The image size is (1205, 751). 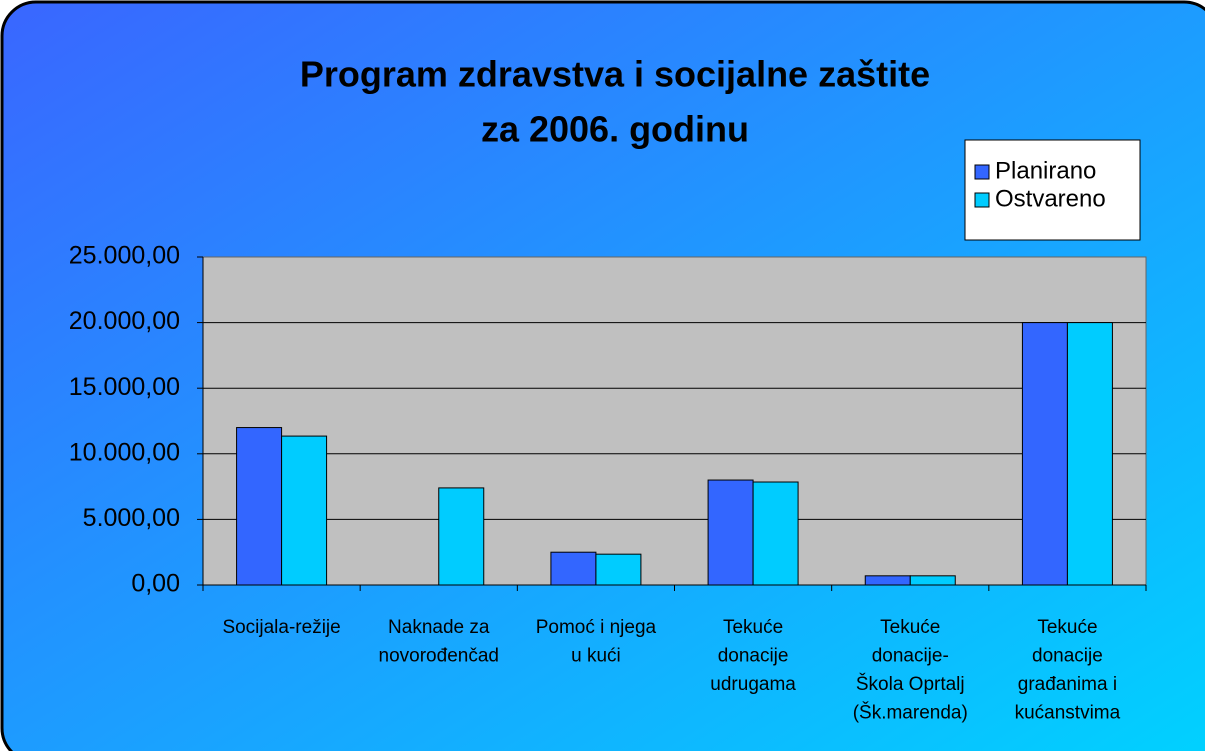 I want to click on x-tick-label-line: građanima i, so click(x=1067, y=684).